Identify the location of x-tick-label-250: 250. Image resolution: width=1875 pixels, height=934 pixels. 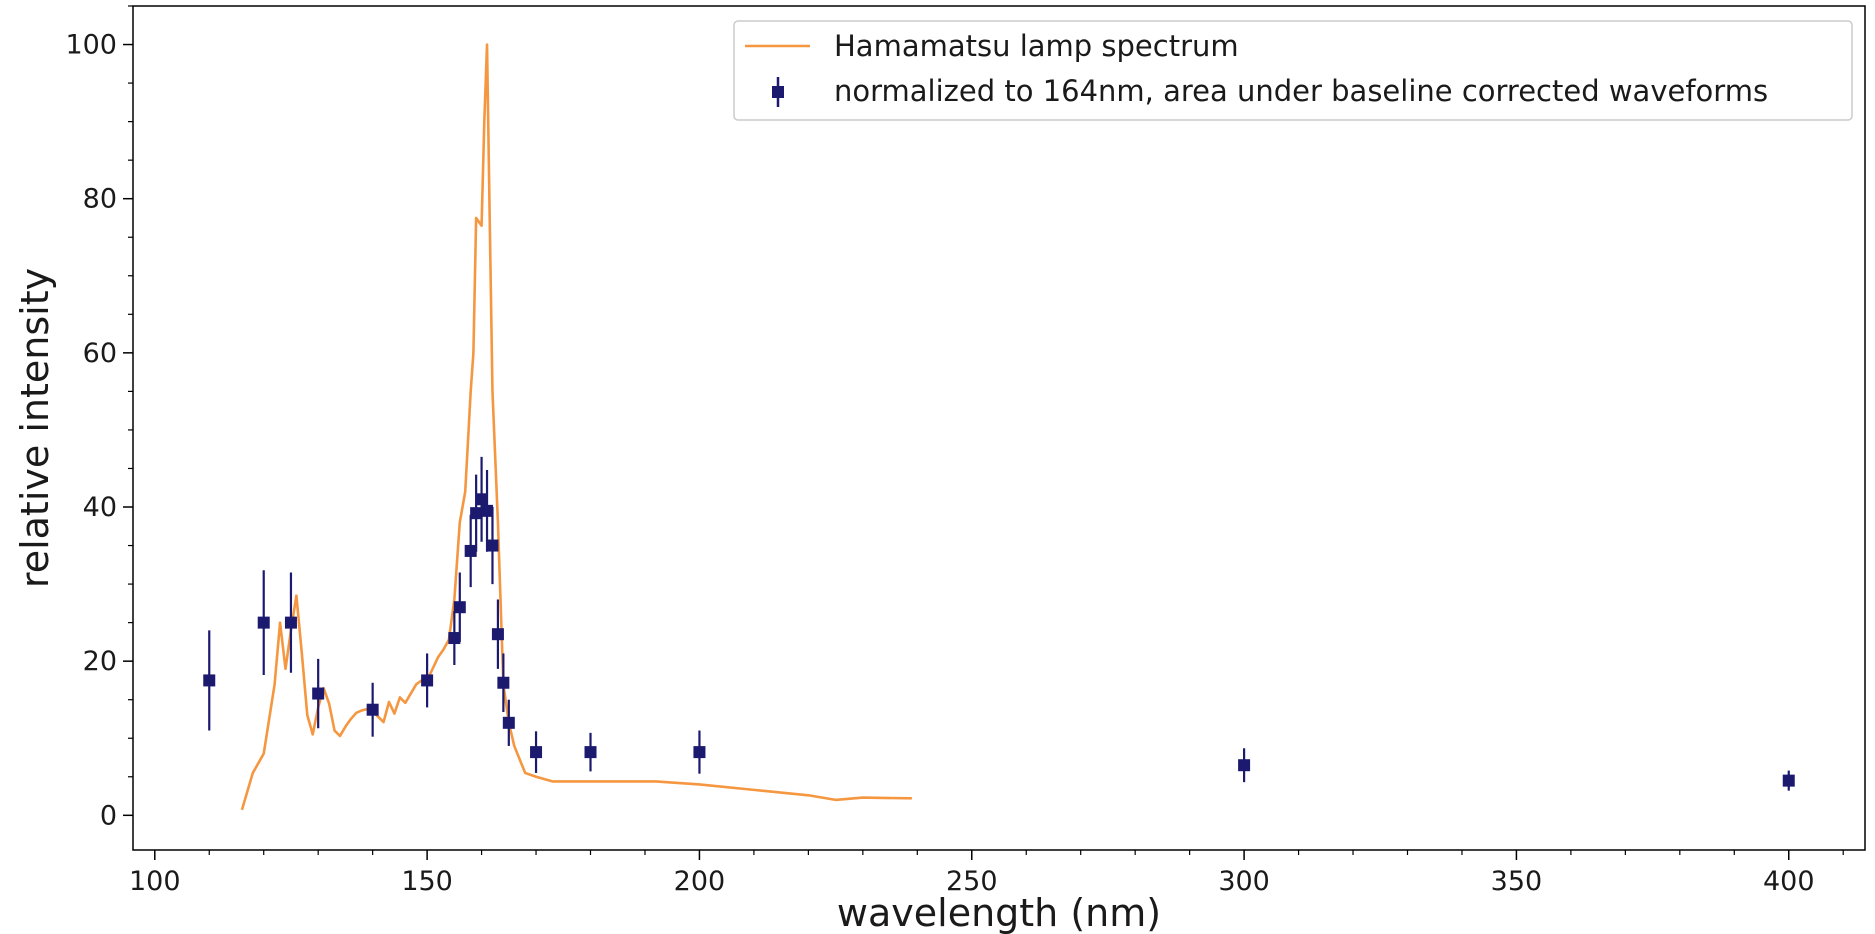
(972, 881).